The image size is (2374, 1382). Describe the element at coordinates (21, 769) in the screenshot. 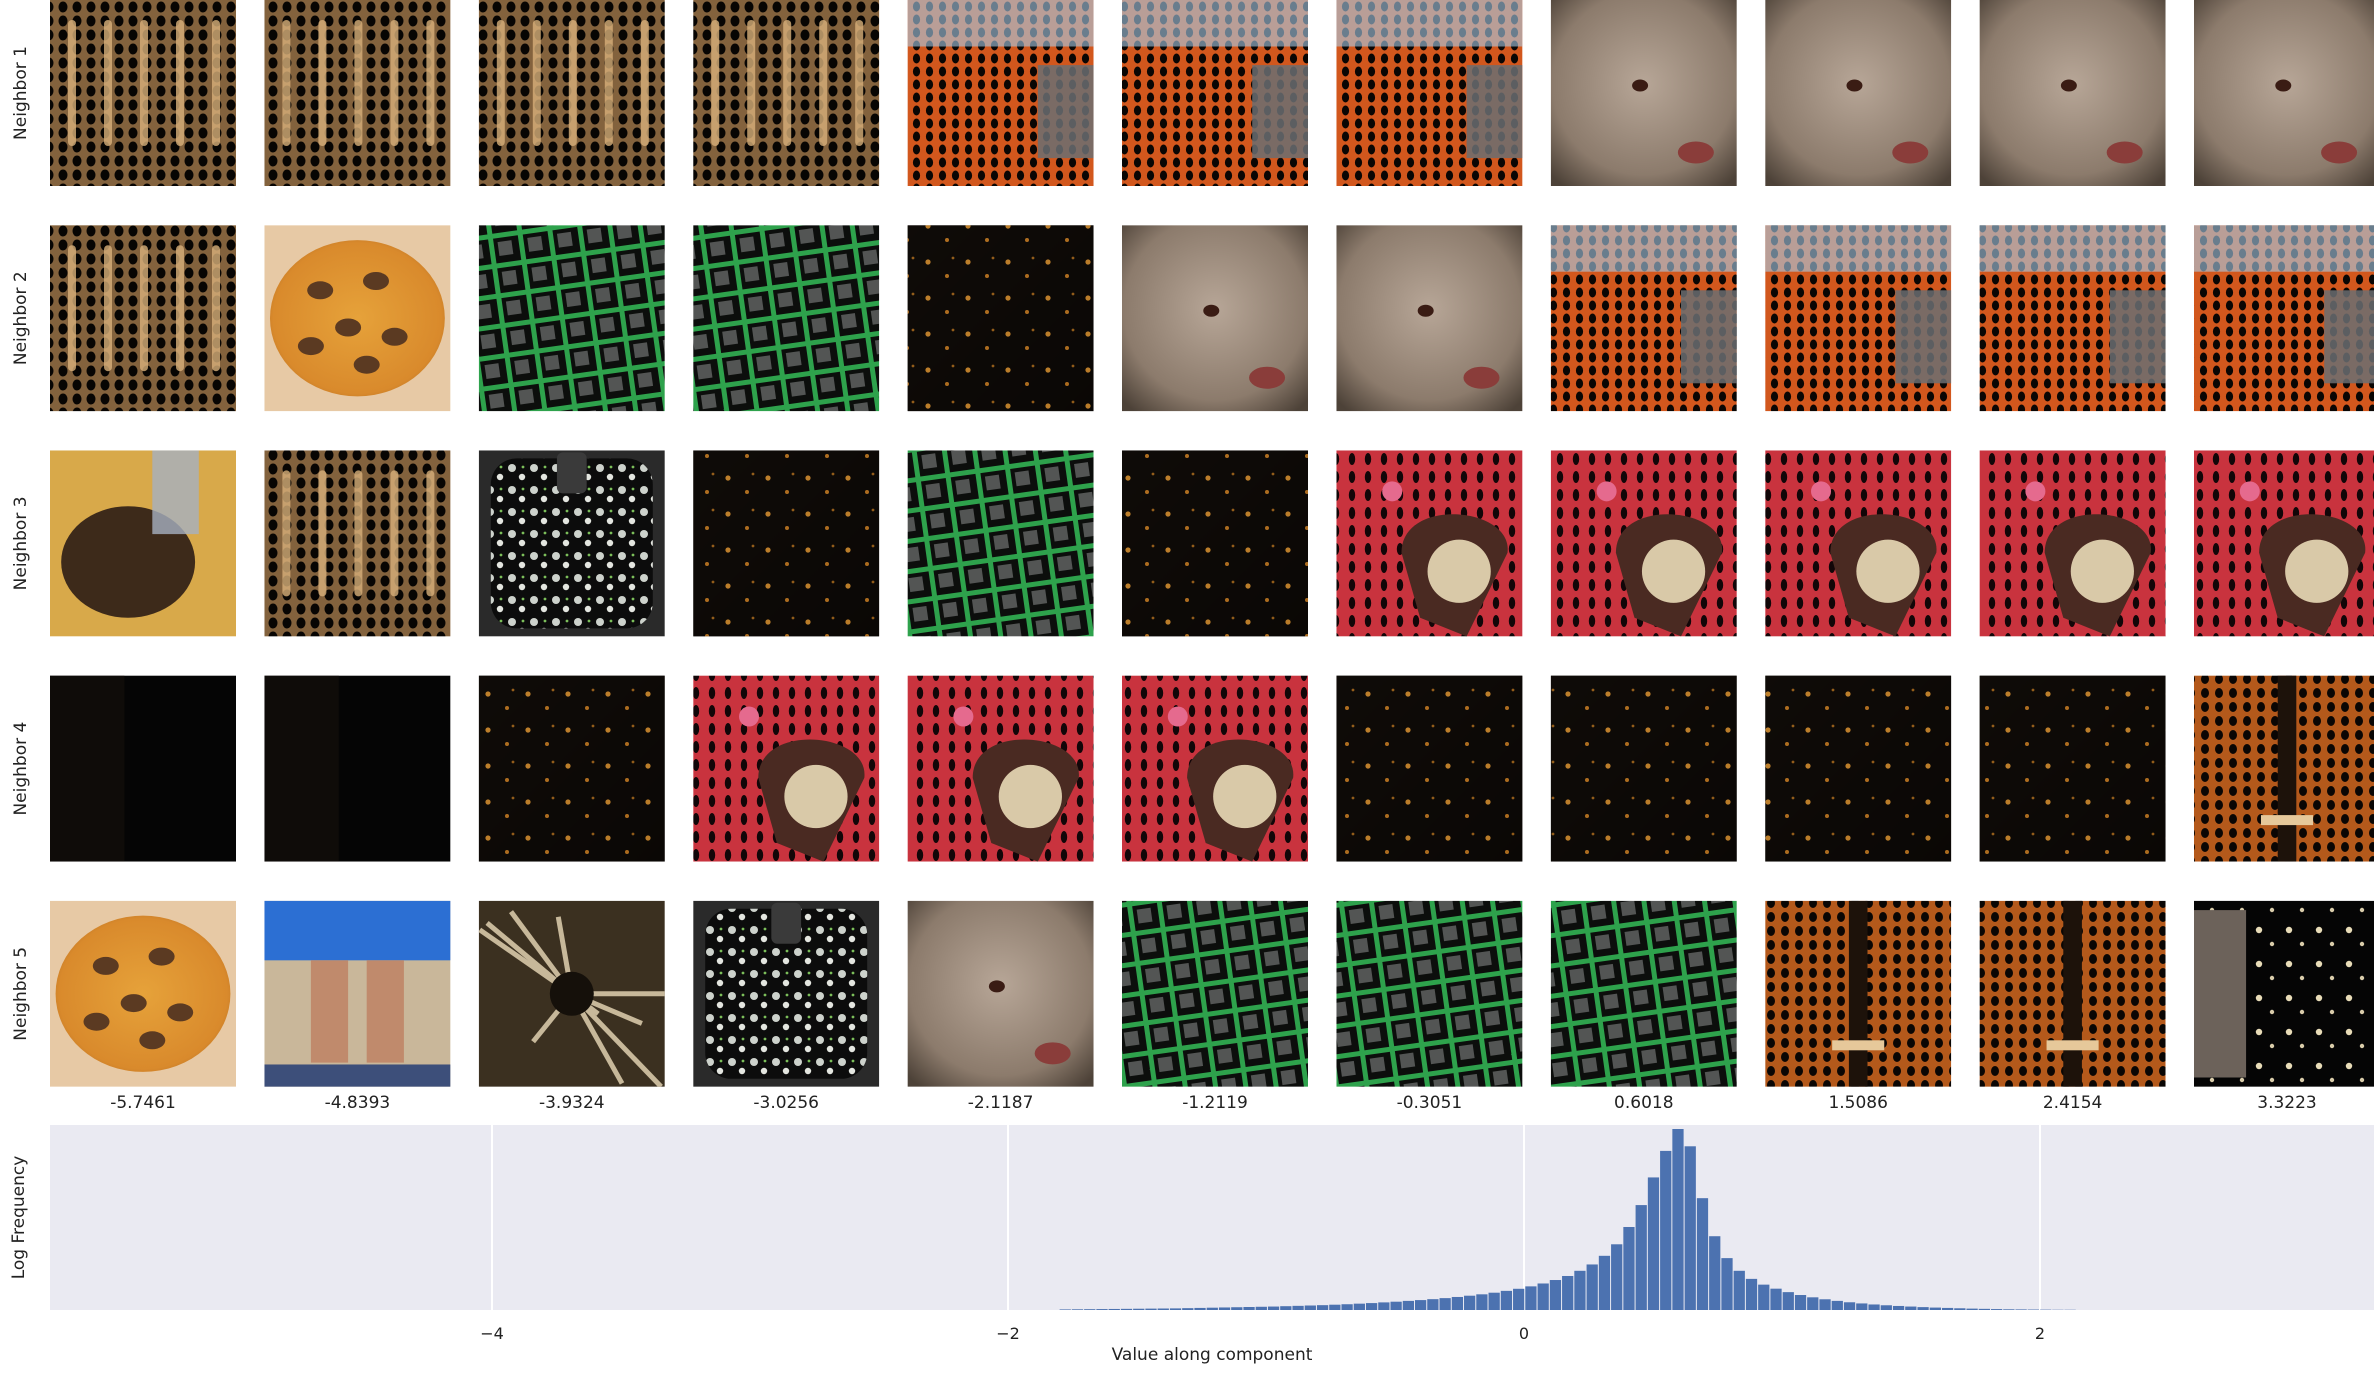

I see `row-label: Neighbor 4` at that location.